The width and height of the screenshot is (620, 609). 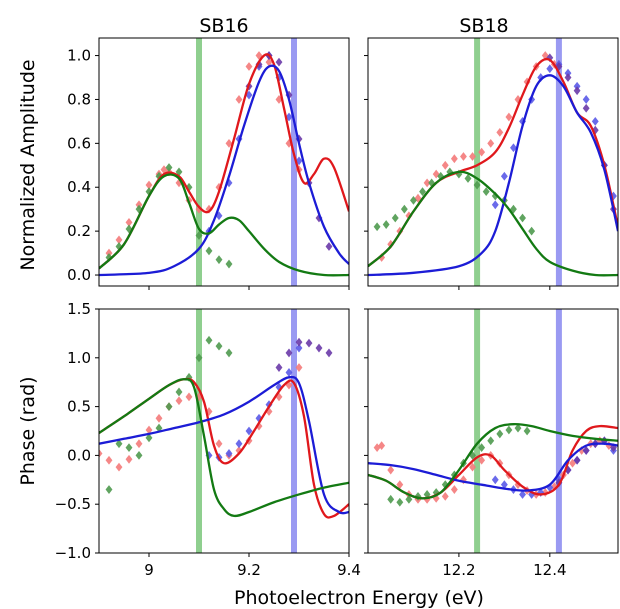 I want to click on panel-title-sb18: SB18, so click(x=483, y=26).